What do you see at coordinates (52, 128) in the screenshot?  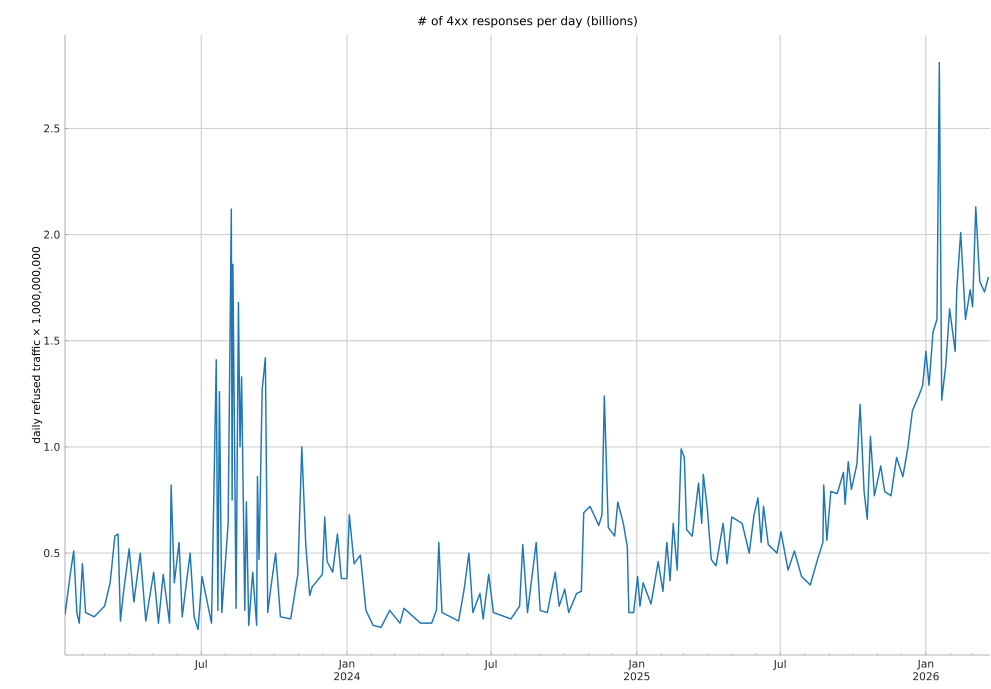 I see `y-tick-label: 2.5` at bounding box center [52, 128].